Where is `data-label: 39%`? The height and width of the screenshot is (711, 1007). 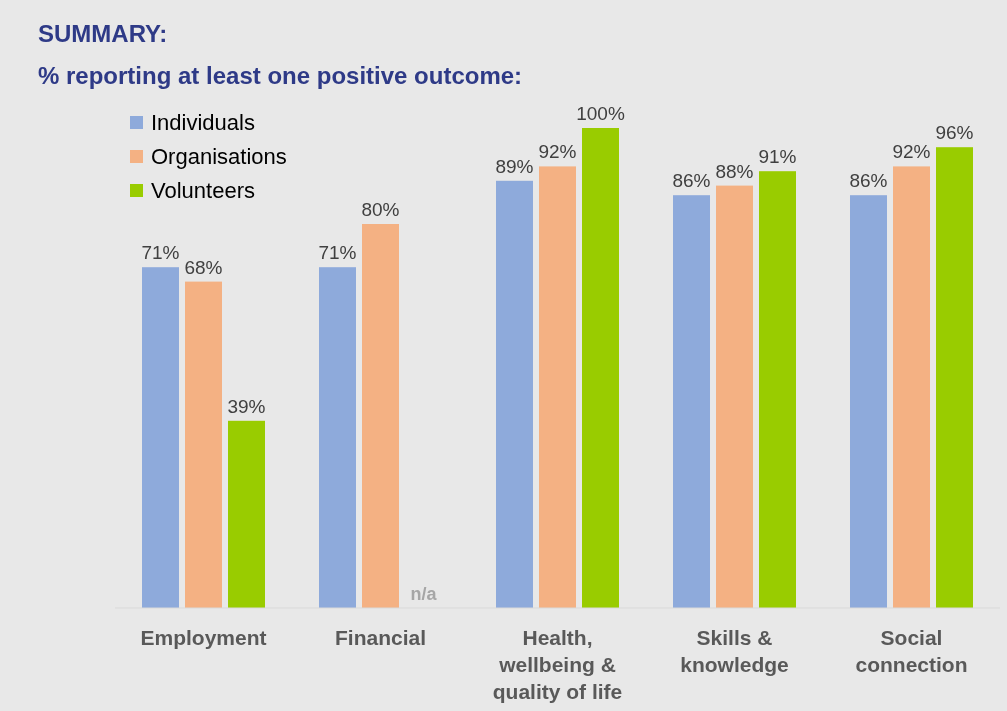 data-label: 39% is located at coordinates (246, 406).